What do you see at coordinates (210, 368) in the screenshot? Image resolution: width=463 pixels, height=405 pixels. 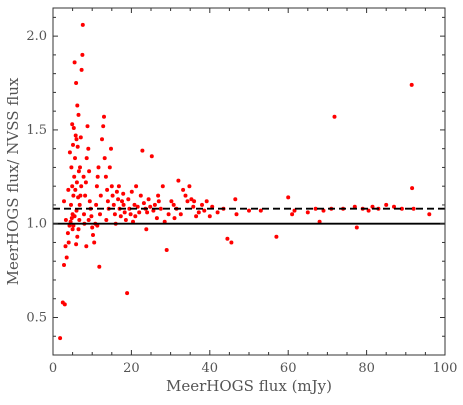 I see `x-tick-label: 40` at bounding box center [210, 368].